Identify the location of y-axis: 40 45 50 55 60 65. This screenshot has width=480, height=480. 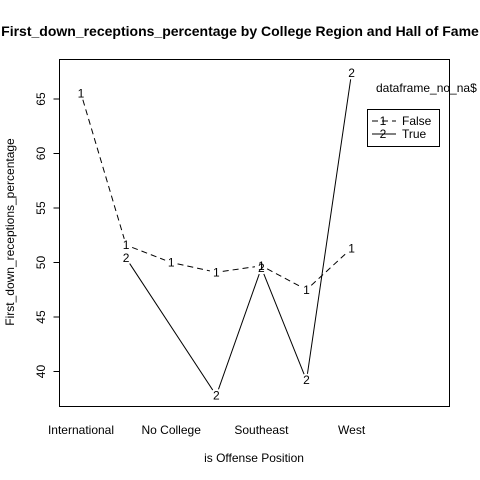
(47, 235).